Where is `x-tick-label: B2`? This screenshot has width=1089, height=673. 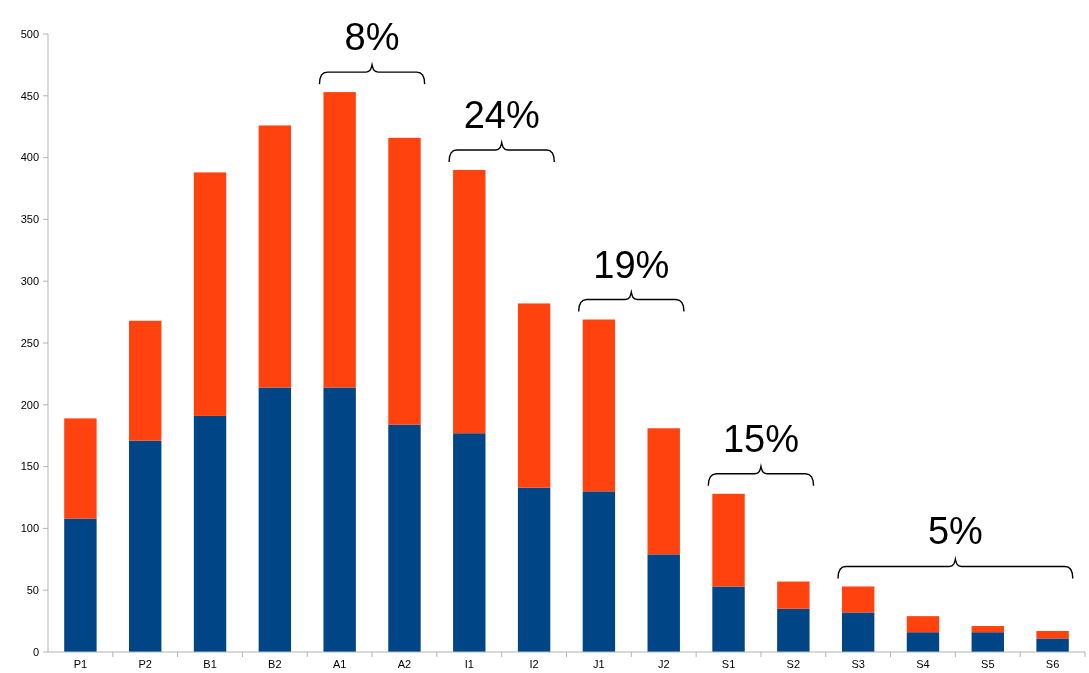 x-tick-label: B2 is located at coordinates (275, 664).